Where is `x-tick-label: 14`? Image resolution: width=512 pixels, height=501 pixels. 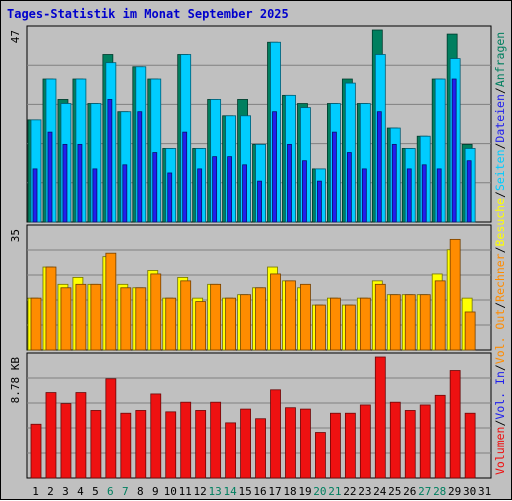 x-tick-label: 14 is located at coordinates (230, 491).